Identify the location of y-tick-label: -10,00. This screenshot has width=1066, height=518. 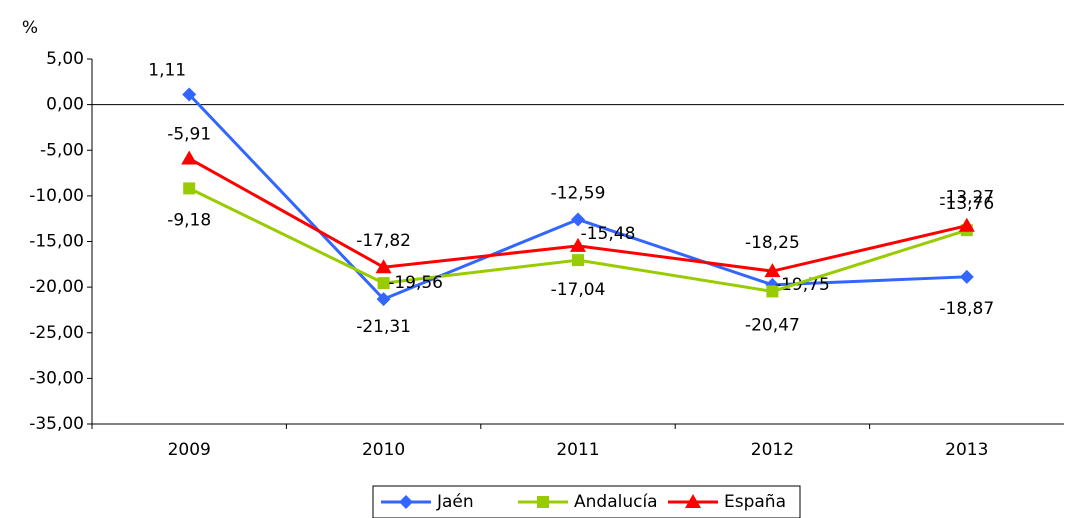
(56, 196).